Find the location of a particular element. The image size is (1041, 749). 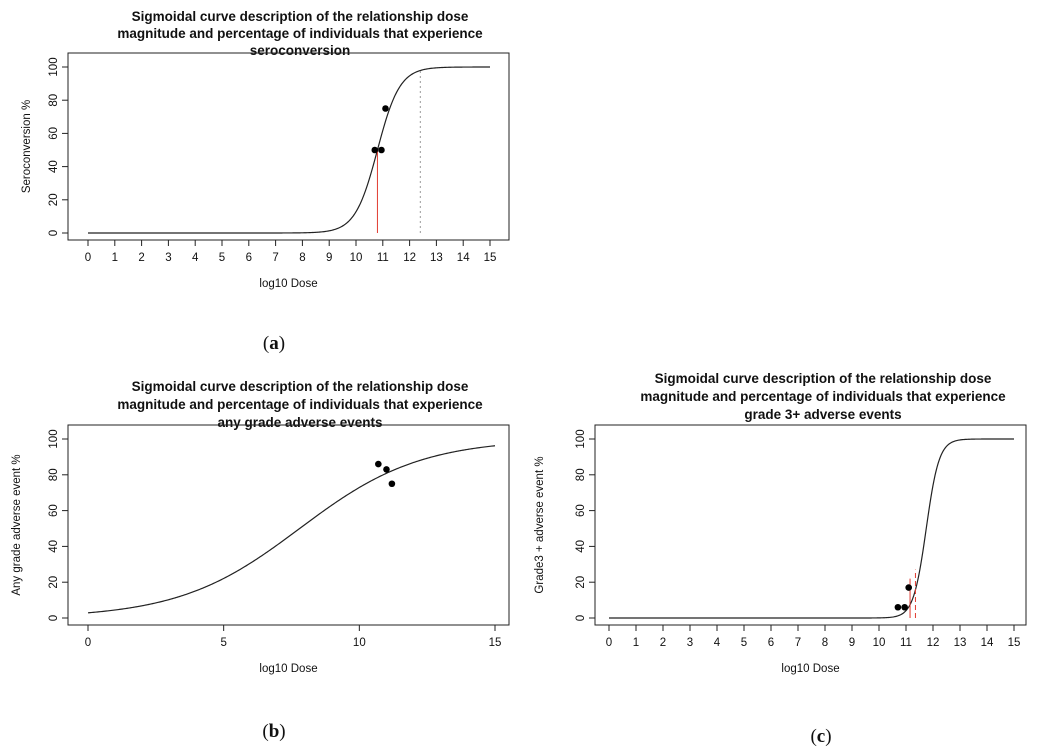

y-axis-label: Grade3 + adverse event % is located at coordinates (540, 524).